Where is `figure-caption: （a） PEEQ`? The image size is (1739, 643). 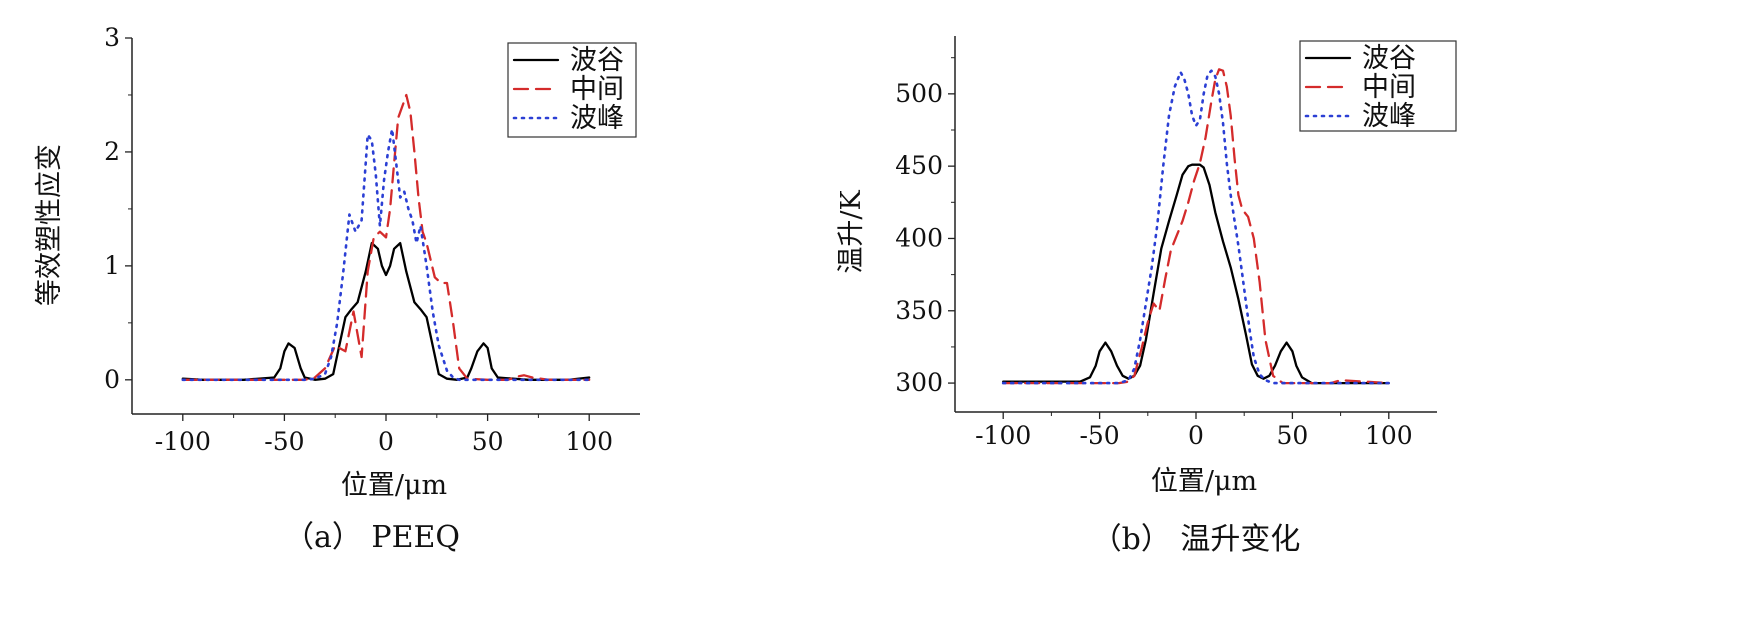
figure-caption: （a） PEEQ is located at coordinates (372, 537).